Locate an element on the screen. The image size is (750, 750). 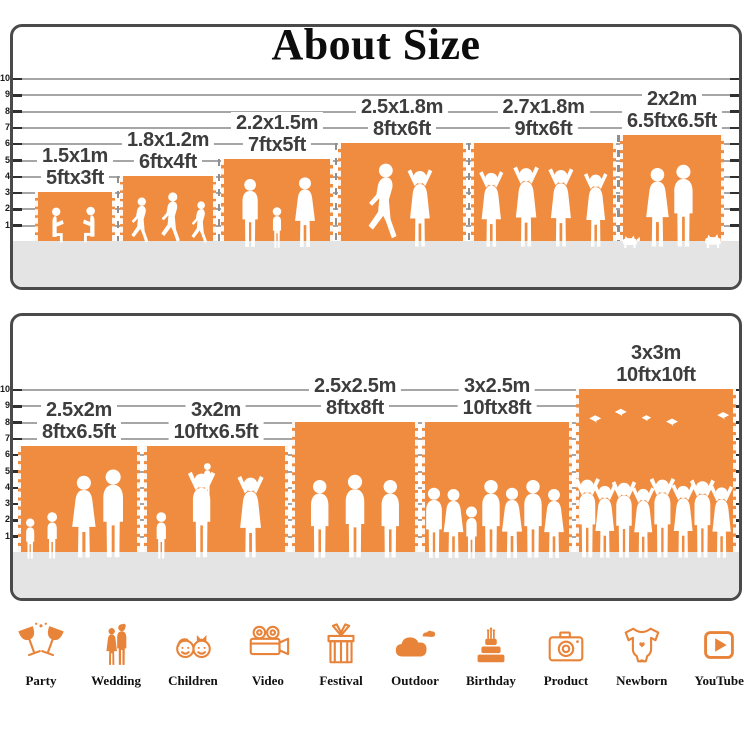
size-label: 2.2x1.5m 7ftx5ft is located at coordinates (277, 134).